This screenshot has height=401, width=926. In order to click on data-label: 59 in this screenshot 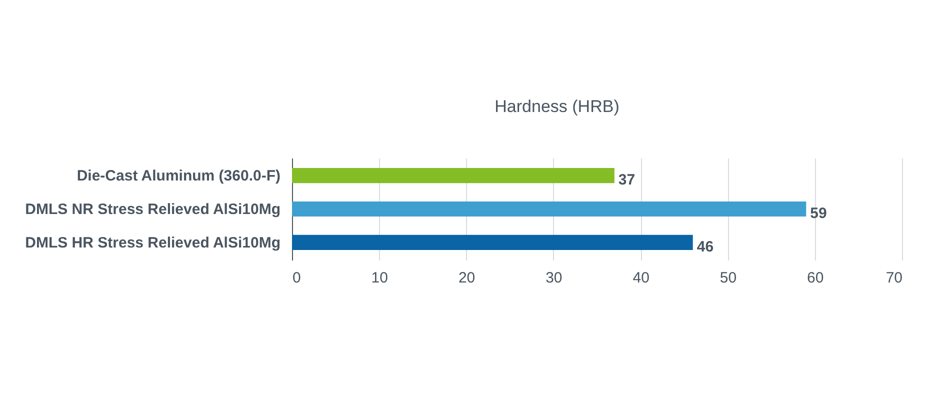, I will do `click(818, 213)`.